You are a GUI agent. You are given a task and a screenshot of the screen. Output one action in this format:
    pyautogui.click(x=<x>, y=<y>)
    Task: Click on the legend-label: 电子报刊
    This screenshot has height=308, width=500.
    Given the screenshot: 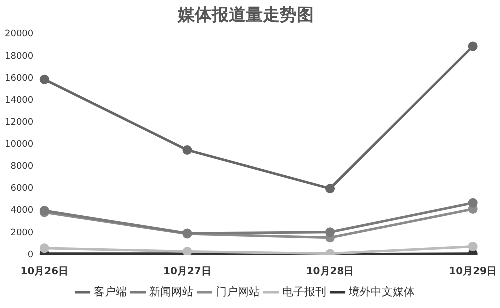 What is the action you would take?
    pyautogui.click(x=304, y=291)
    